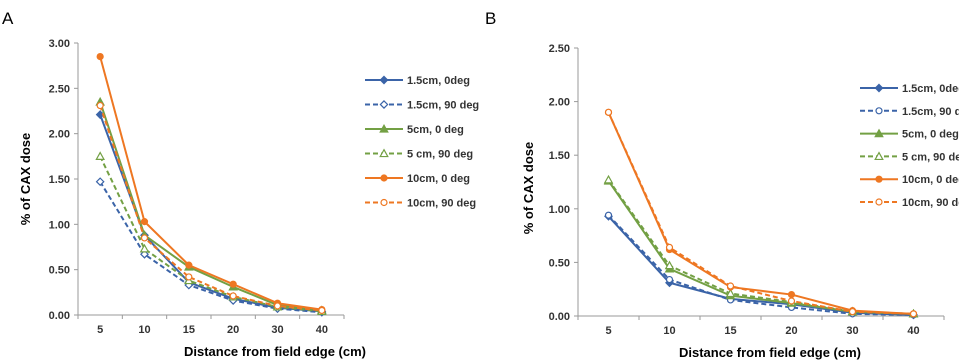  Describe the element at coordinates (59, 225) in the screenshot. I see `panel-a-y-tick-label: 1.00` at that location.